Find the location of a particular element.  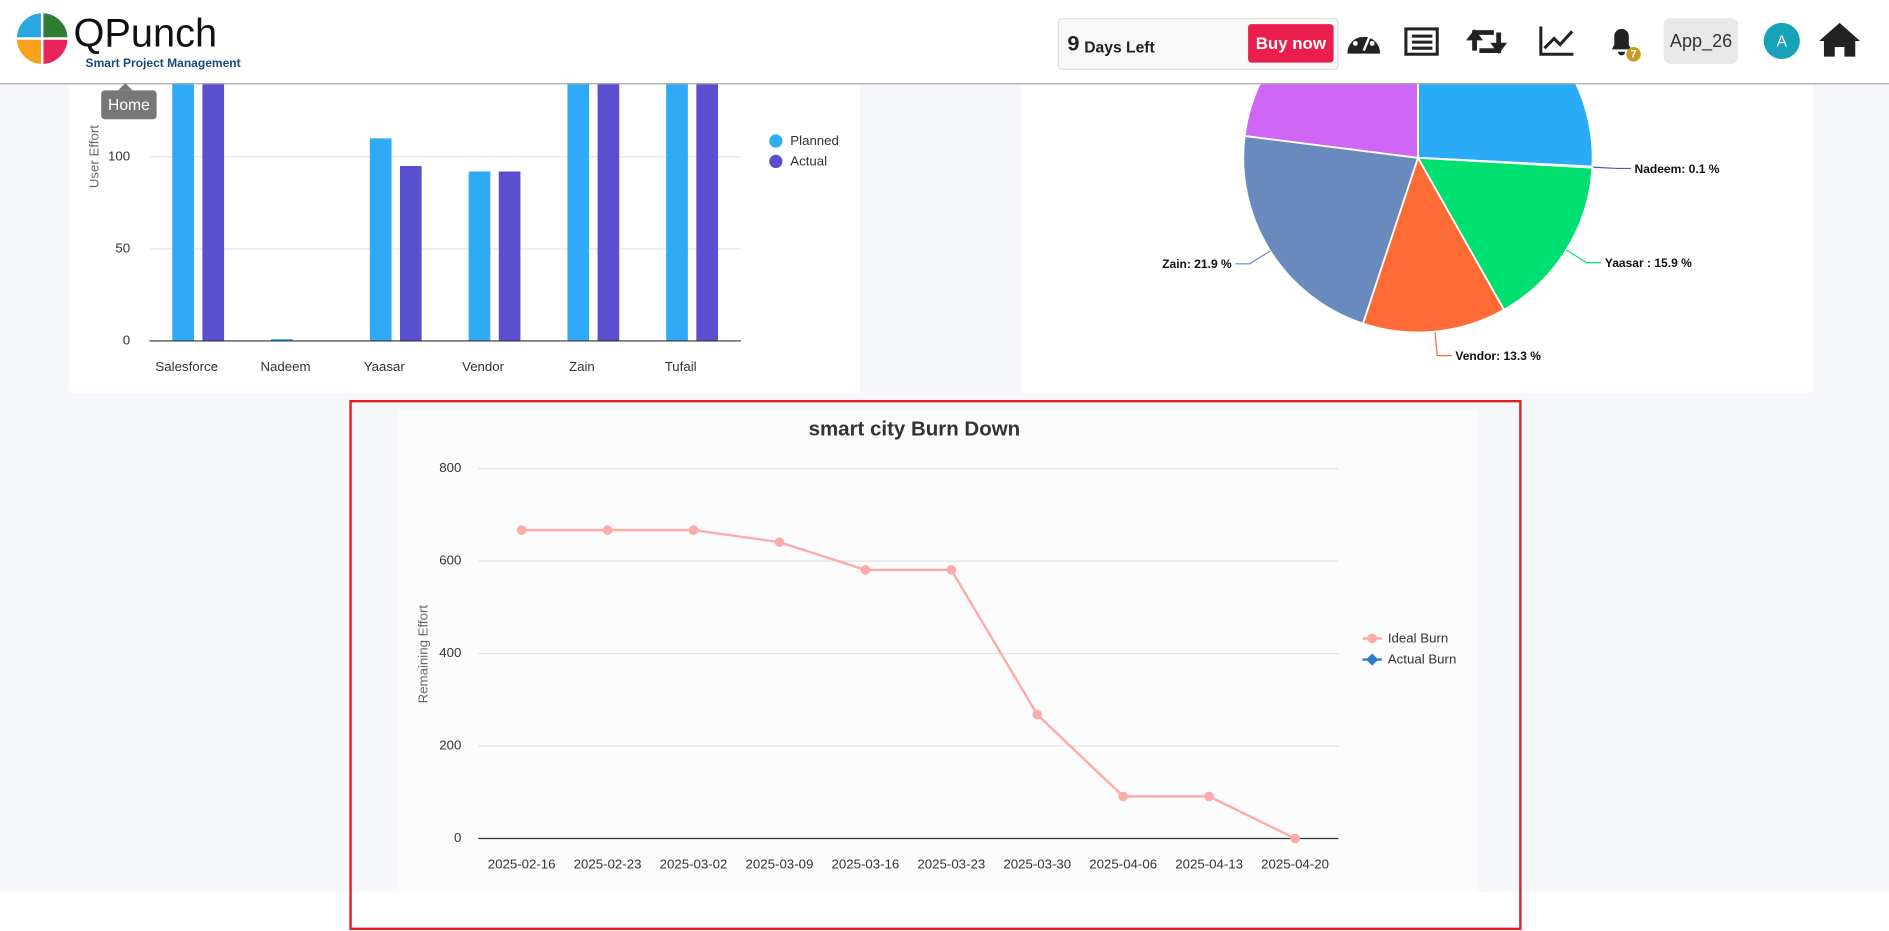

y-tick-label: 600 is located at coordinates (450, 560).